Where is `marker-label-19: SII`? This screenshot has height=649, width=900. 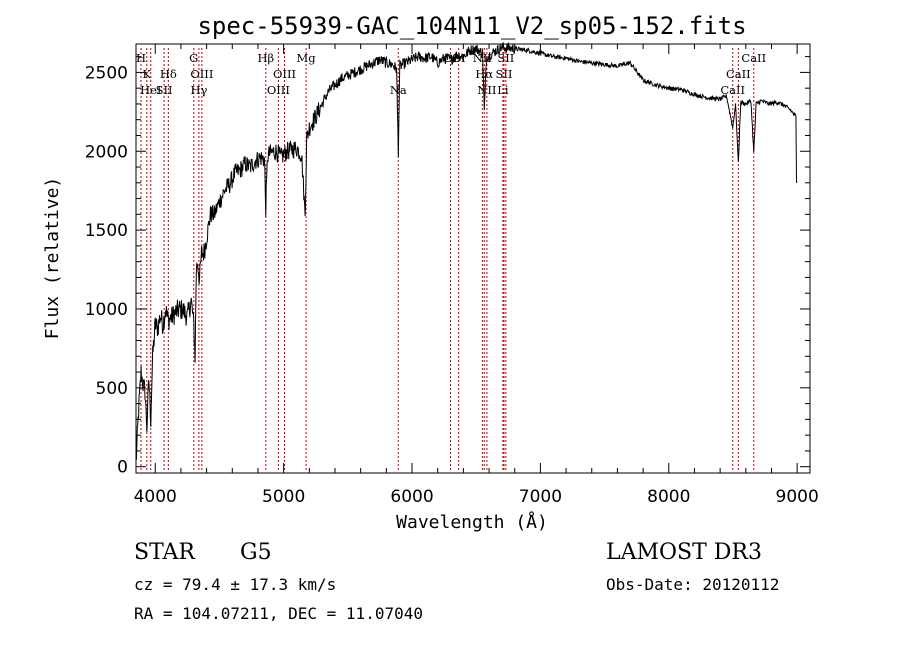 marker-label-19: SII is located at coordinates (505, 58).